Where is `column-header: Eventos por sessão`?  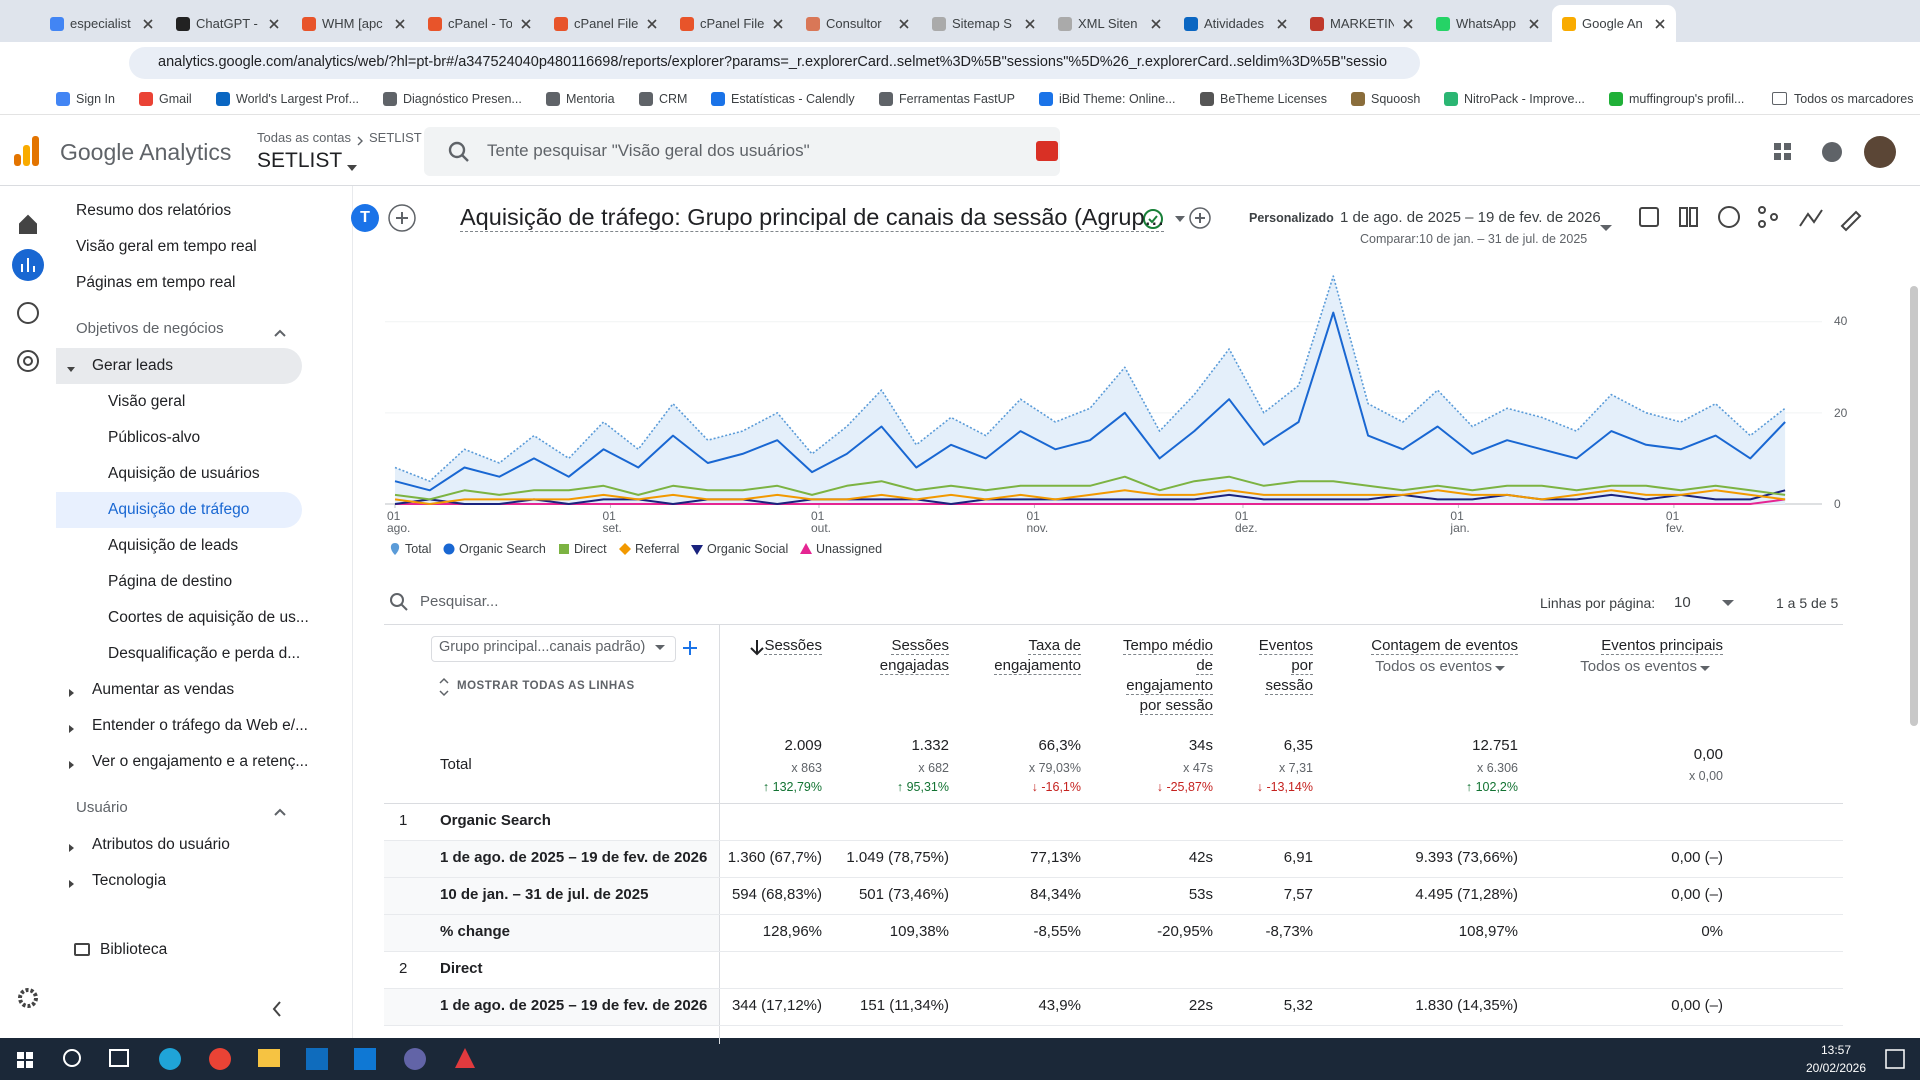
column-header: Eventos por sessão is located at coordinates (1283, 666).